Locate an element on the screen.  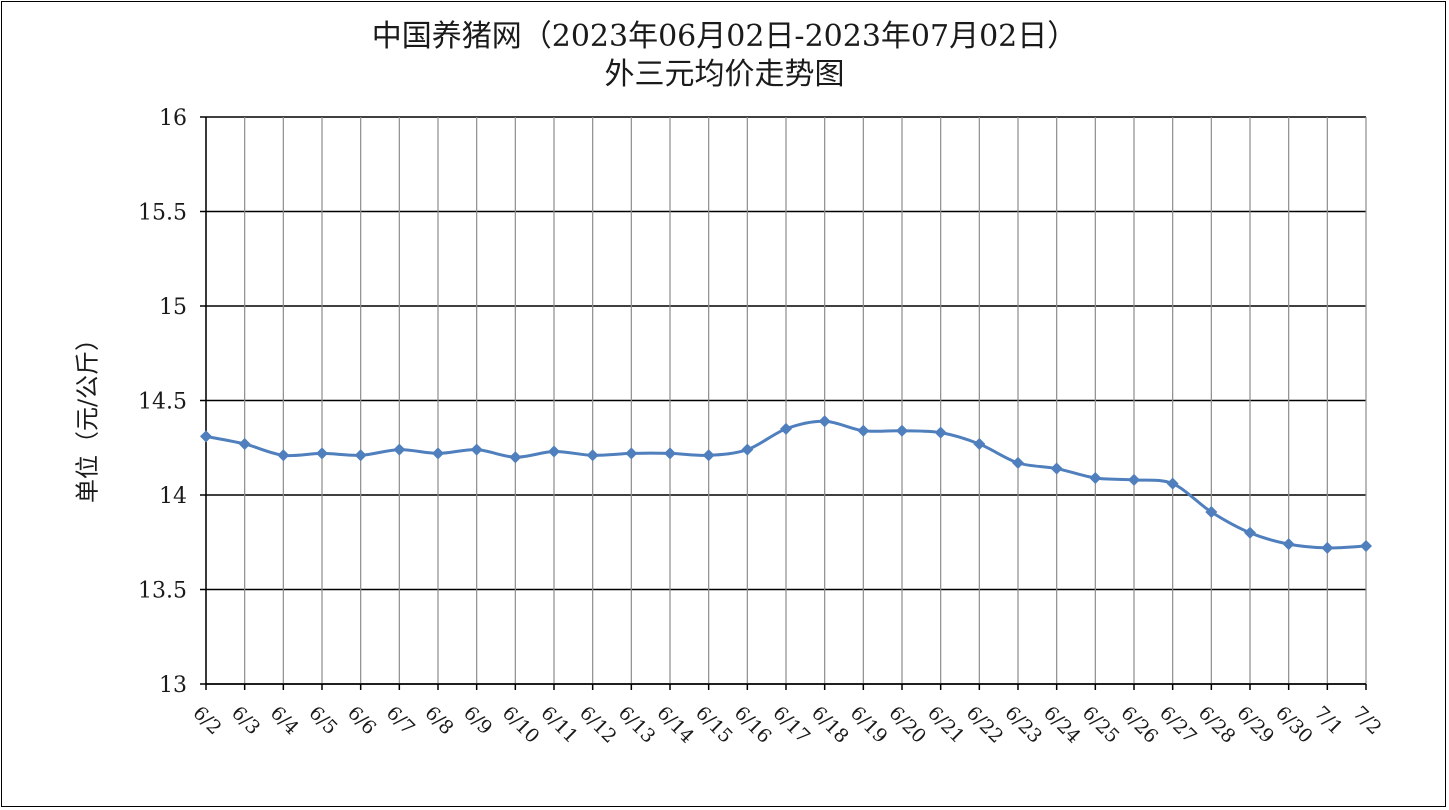
x-tick-label: 6/4 is located at coordinates (284, 720).